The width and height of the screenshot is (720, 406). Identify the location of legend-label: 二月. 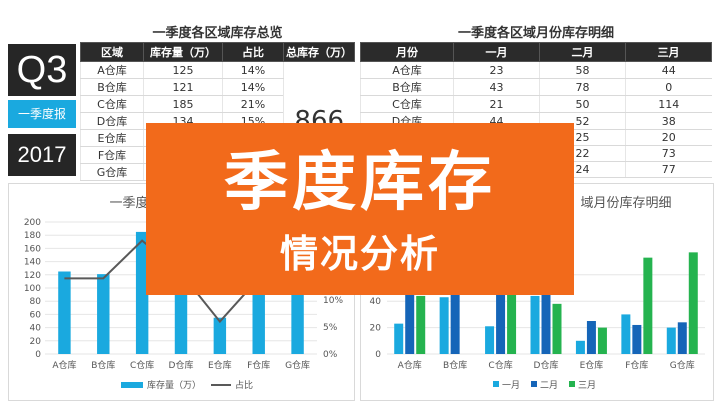
(549, 385).